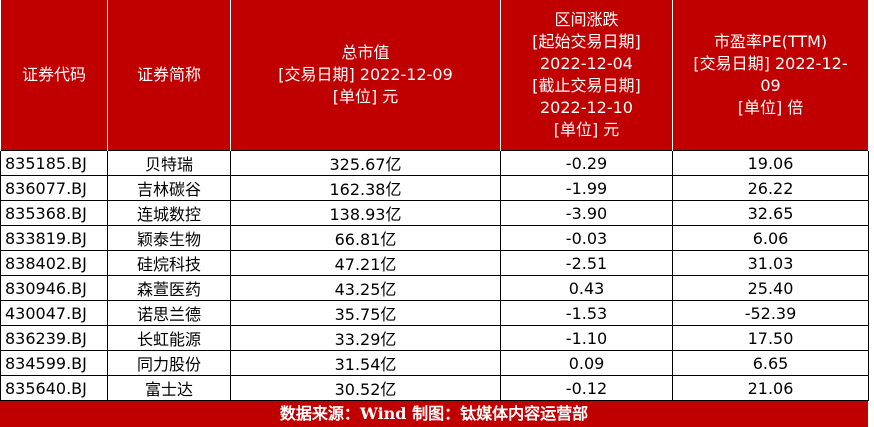  Describe the element at coordinates (770, 263) in the screenshot. I see `table-cell: 31.03` at that location.